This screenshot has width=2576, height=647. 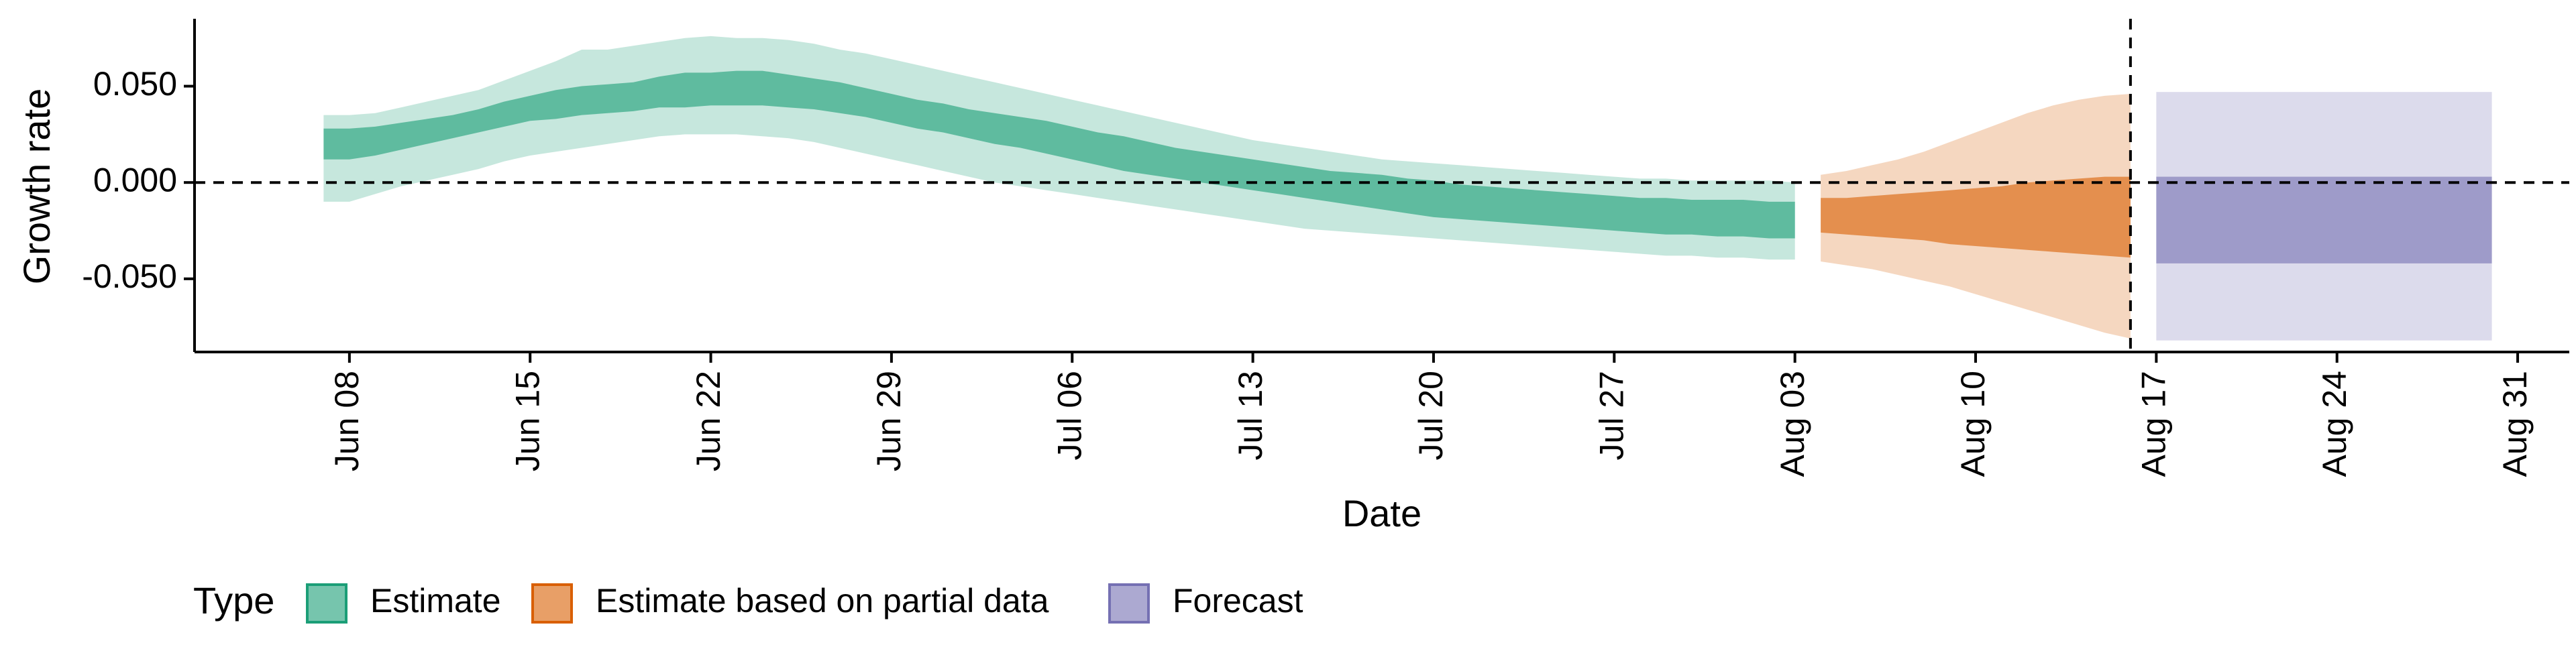 I want to click on x-tick-label: Aug 03, so click(x=1792, y=424).